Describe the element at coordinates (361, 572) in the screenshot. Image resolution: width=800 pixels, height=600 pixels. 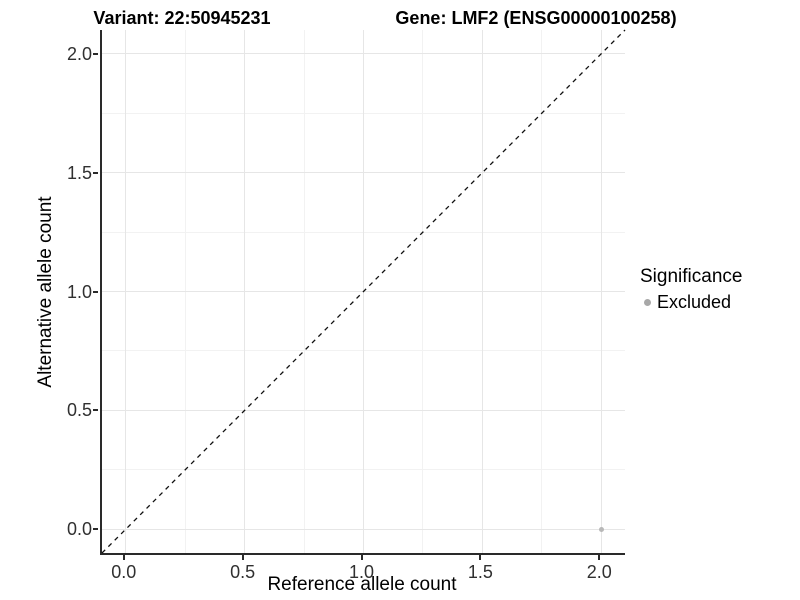
I see `x-tick-label: 1.0` at that location.